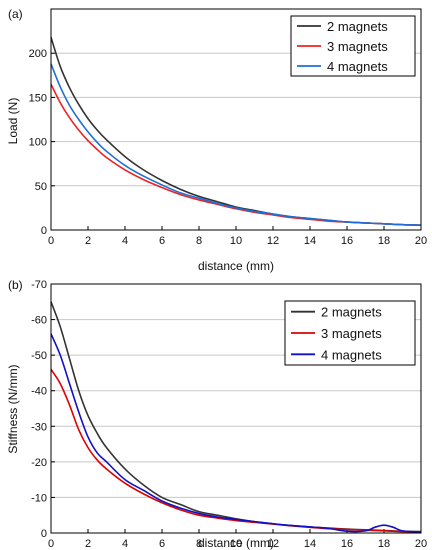 The width and height of the screenshot is (432, 550). I want to click on panel-a-legend-label: 2 magnets, so click(357, 26).